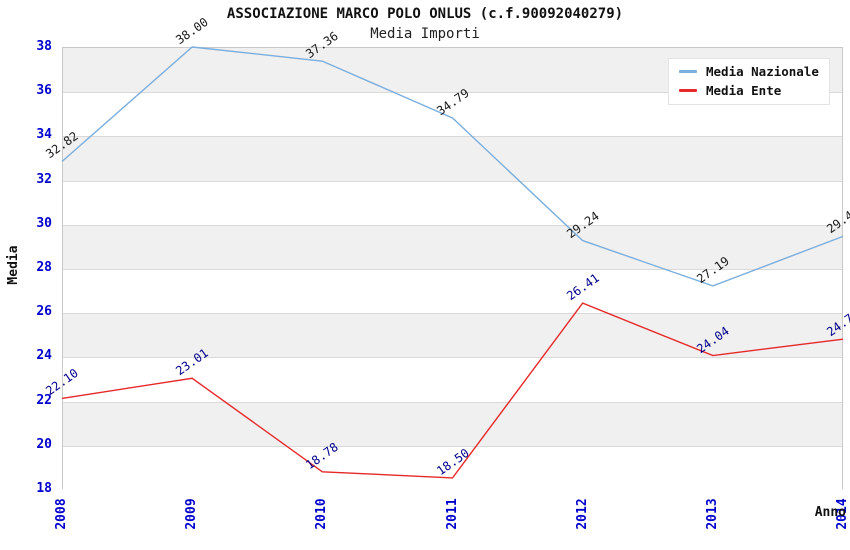 The image size is (850, 550). I want to click on legend: Media Nazionale Media Ente, so click(749, 81).